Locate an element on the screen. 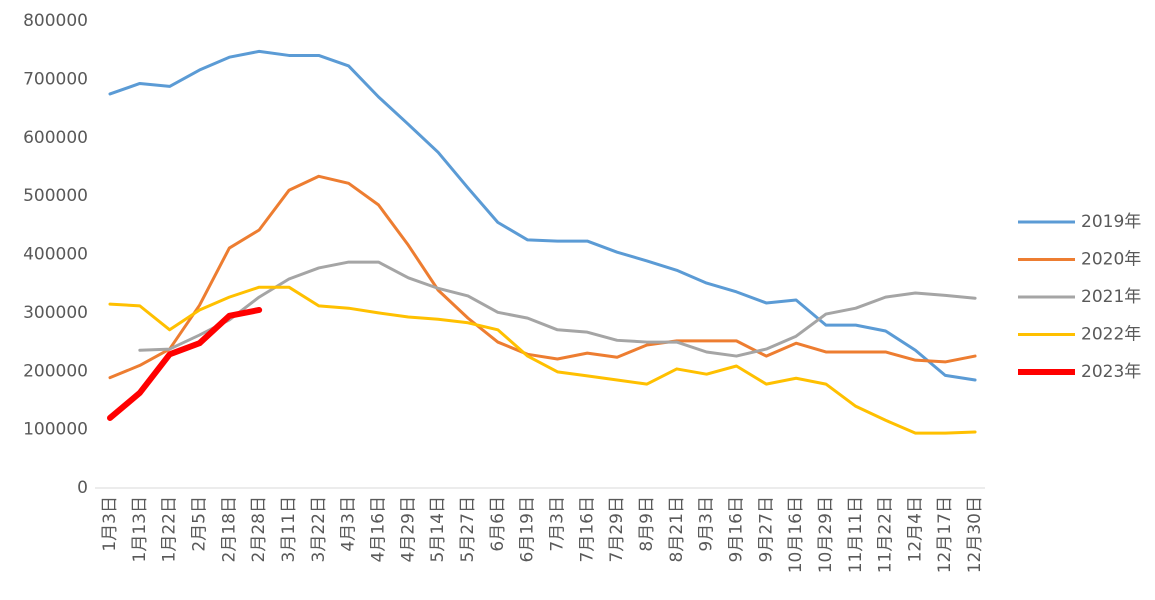  y-tick-label: 300000 is located at coordinates (55, 313).